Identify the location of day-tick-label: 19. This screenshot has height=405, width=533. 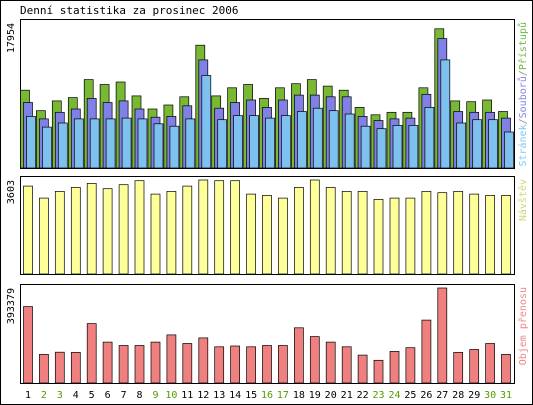
(315, 395).